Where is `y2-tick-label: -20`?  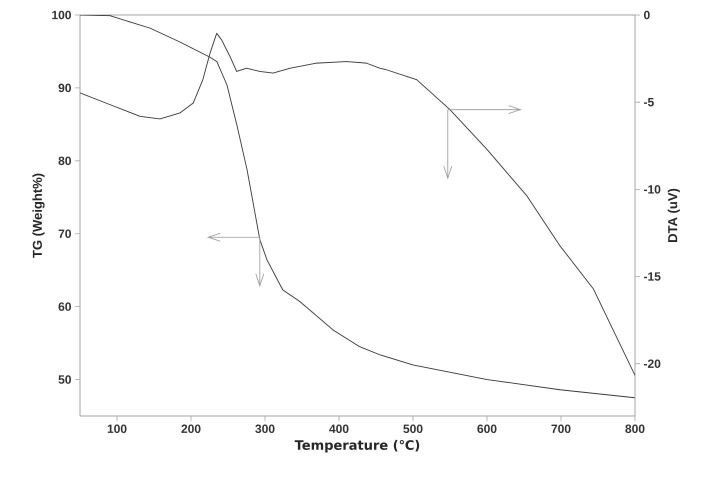
y2-tick-label: -20 is located at coordinates (652, 363).